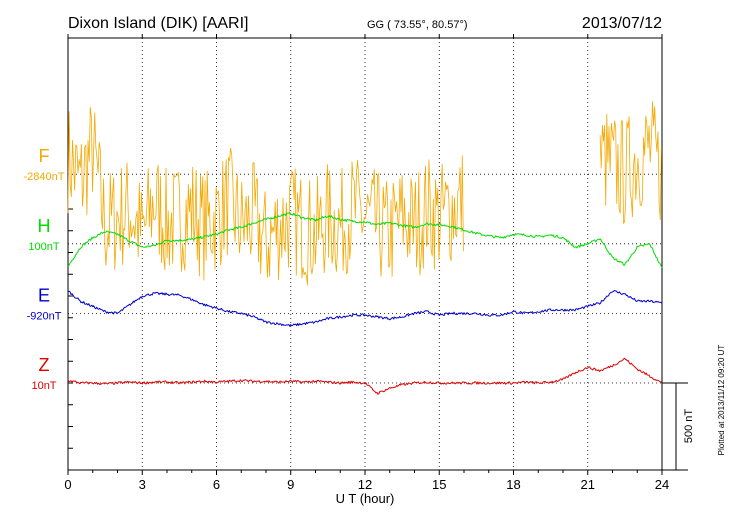 This screenshot has width=730, height=520. Describe the element at coordinates (622, 23) in the screenshot. I see `date-label: 2013/07/12` at that location.